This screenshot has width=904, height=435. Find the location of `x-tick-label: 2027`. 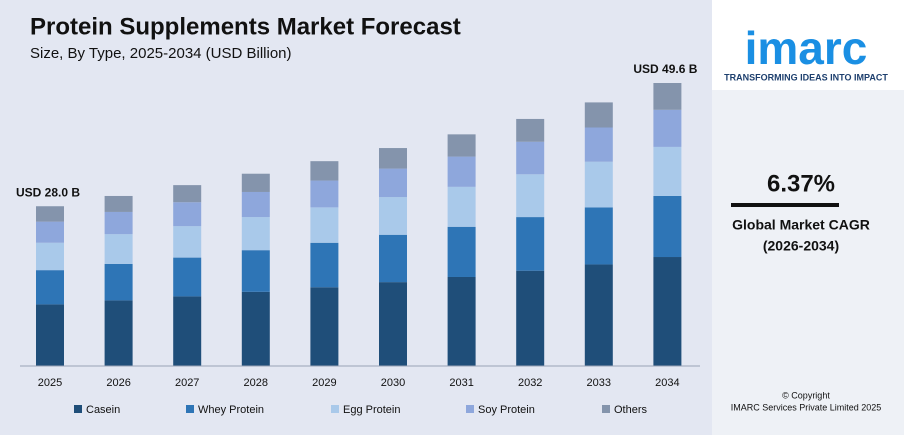

x-tick-label: 2027 is located at coordinates (187, 383).